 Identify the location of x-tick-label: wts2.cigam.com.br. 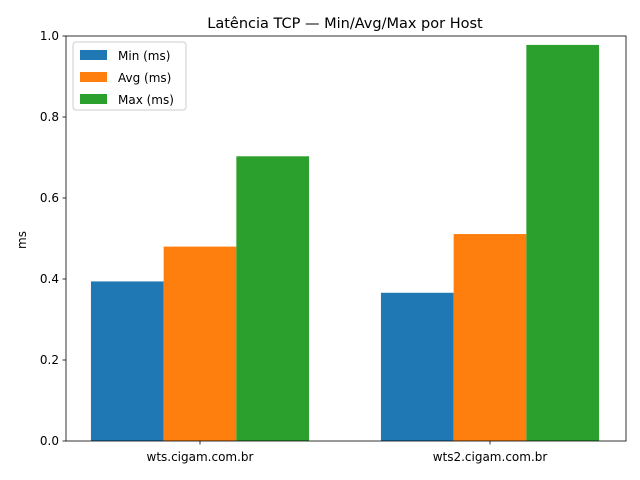
(490, 457).